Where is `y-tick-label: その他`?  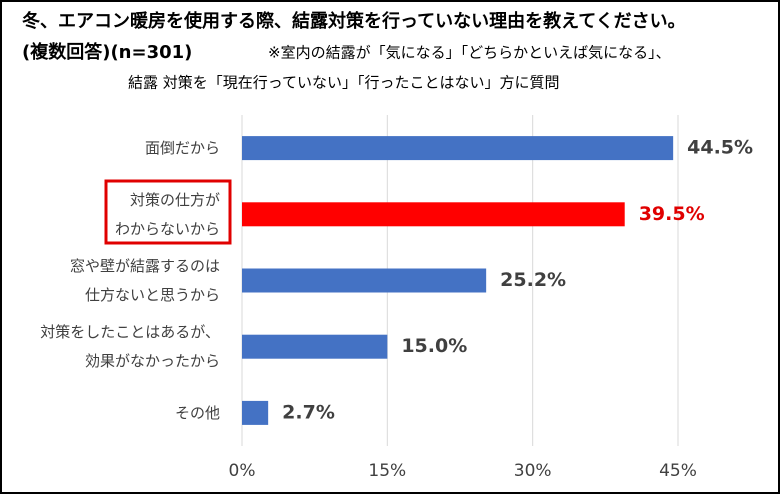
y-tick-label: その他 is located at coordinates (197, 412).